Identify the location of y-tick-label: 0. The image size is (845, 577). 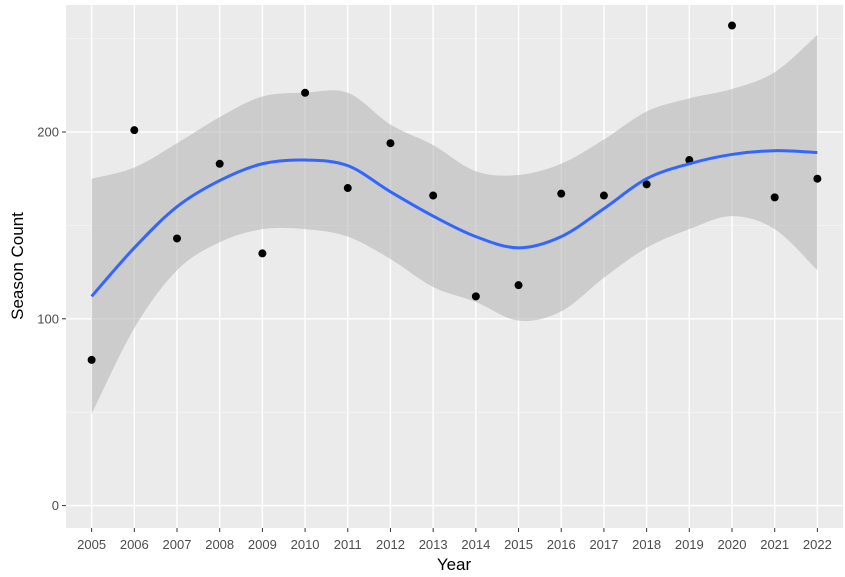
(55, 505).